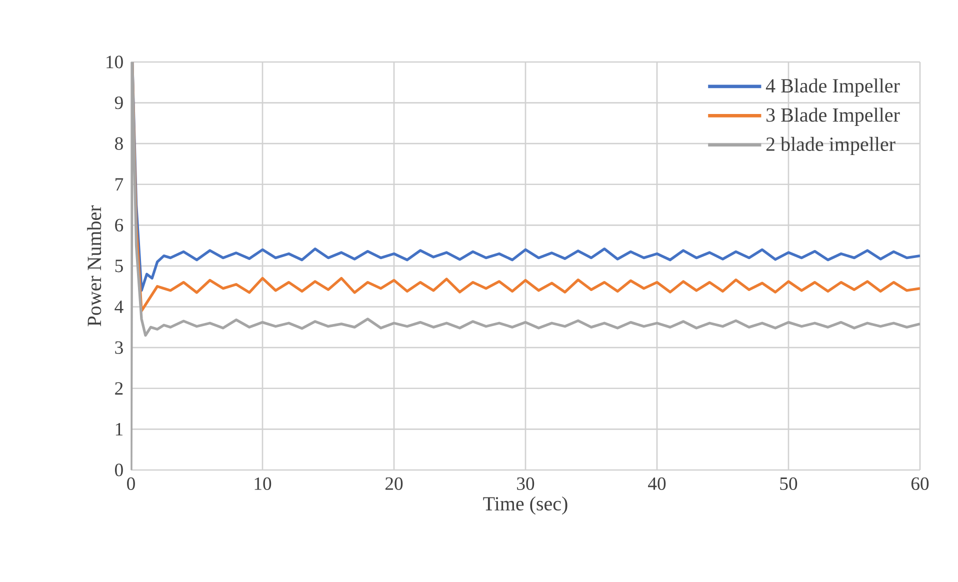  I want to click on y-tick-label: 10, so click(114, 62).